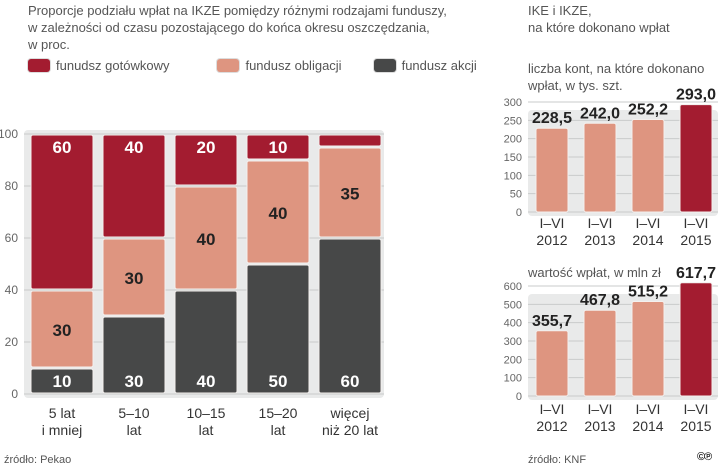  I want to click on plot-area, so click(623, 347).